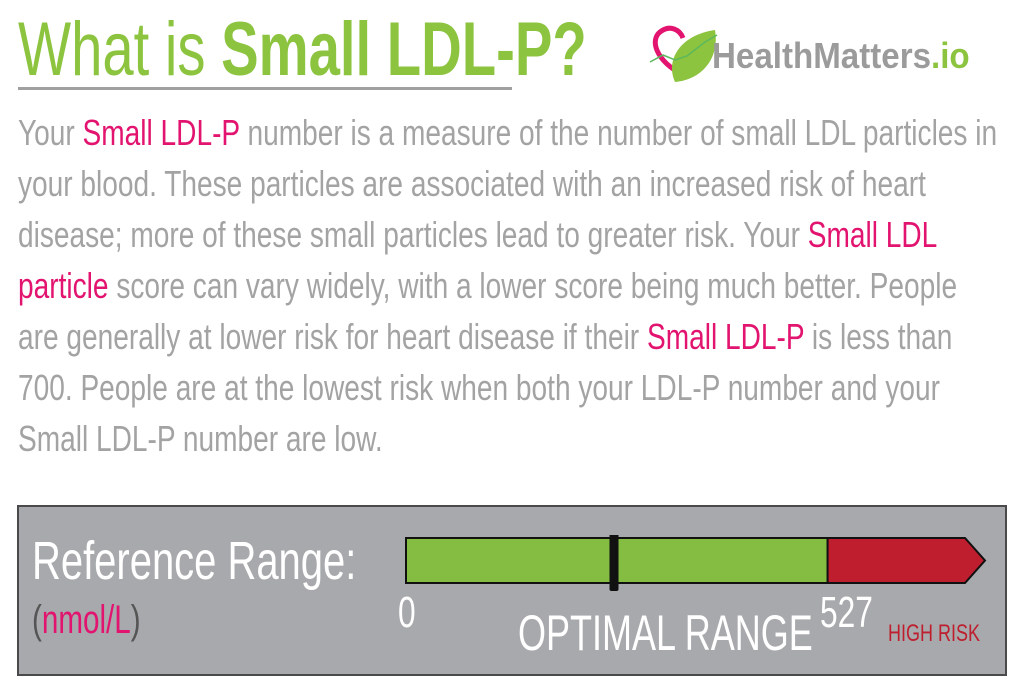 The height and width of the screenshot is (681, 1024). What do you see at coordinates (407, 612) in the screenshot?
I see `min-label: 0` at bounding box center [407, 612].